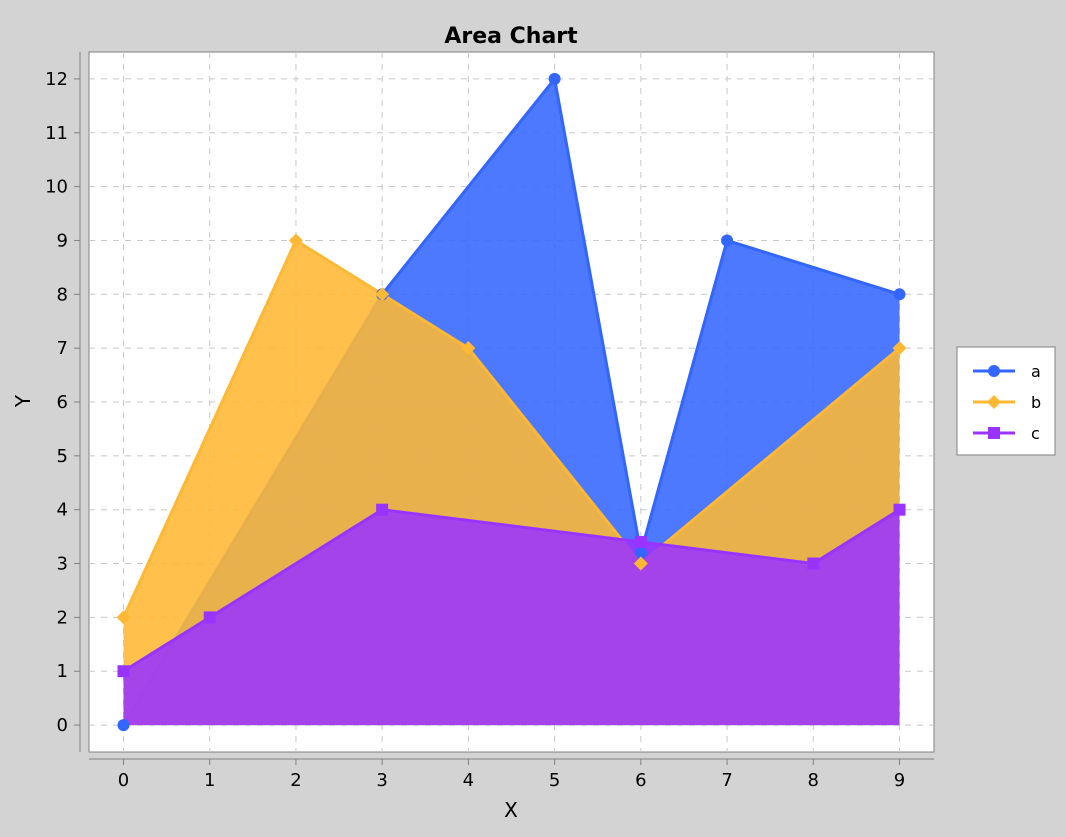 The height and width of the screenshot is (837, 1066). What do you see at coordinates (640, 780) in the screenshot?
I see `x-tick-label: 6` at bounding box center [640, 780].